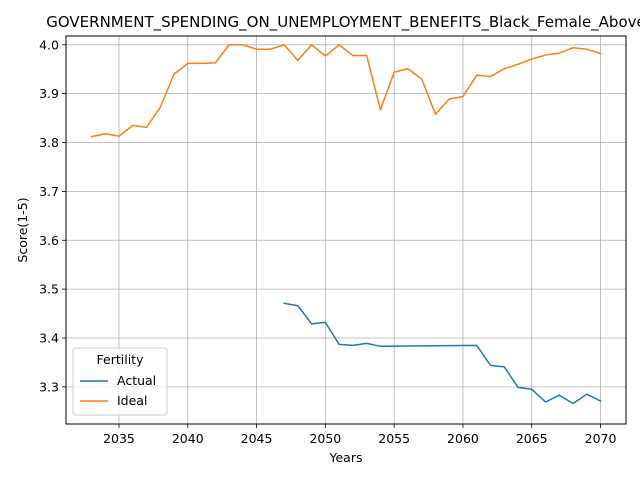 The height and width of the screenshot is (480, 640). What do you see at coordinates (442, 353) in the screenshot?
I see `series-line-actual` at bounding box center [442, 353].